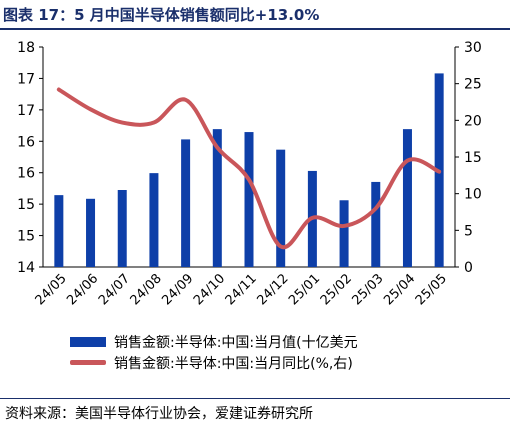 The image size is (510, 427). What do you see at coordinates (159, 414) in the screenshot?
I see `source-note: 资料来源：美国半导体行业协会，爱建证券研究所` at bounding box center [159, 414].